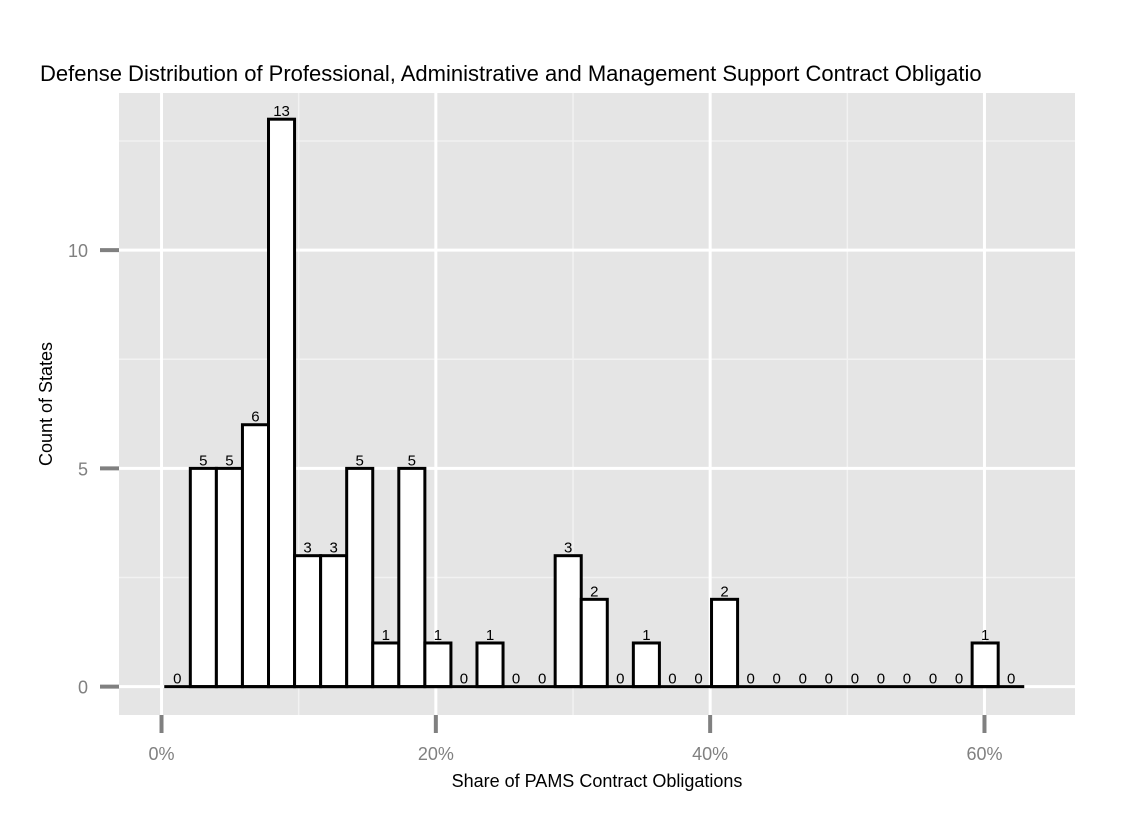  What do you see at coordinates (46, 404) in the screenshot?
I see `y-axis-label: Count of States` at bounding box center [46, 404].